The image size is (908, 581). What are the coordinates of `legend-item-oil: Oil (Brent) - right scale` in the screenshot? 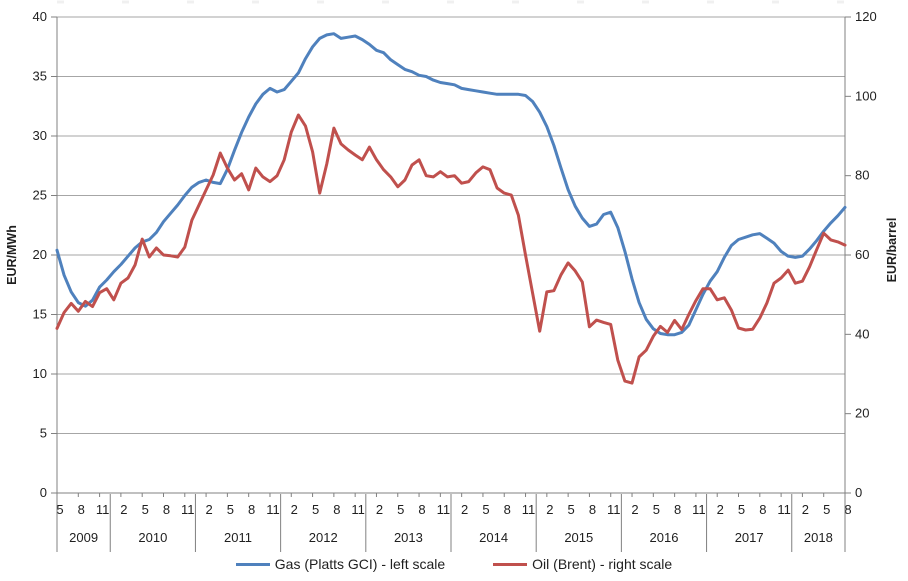 It's located at (582, 564).